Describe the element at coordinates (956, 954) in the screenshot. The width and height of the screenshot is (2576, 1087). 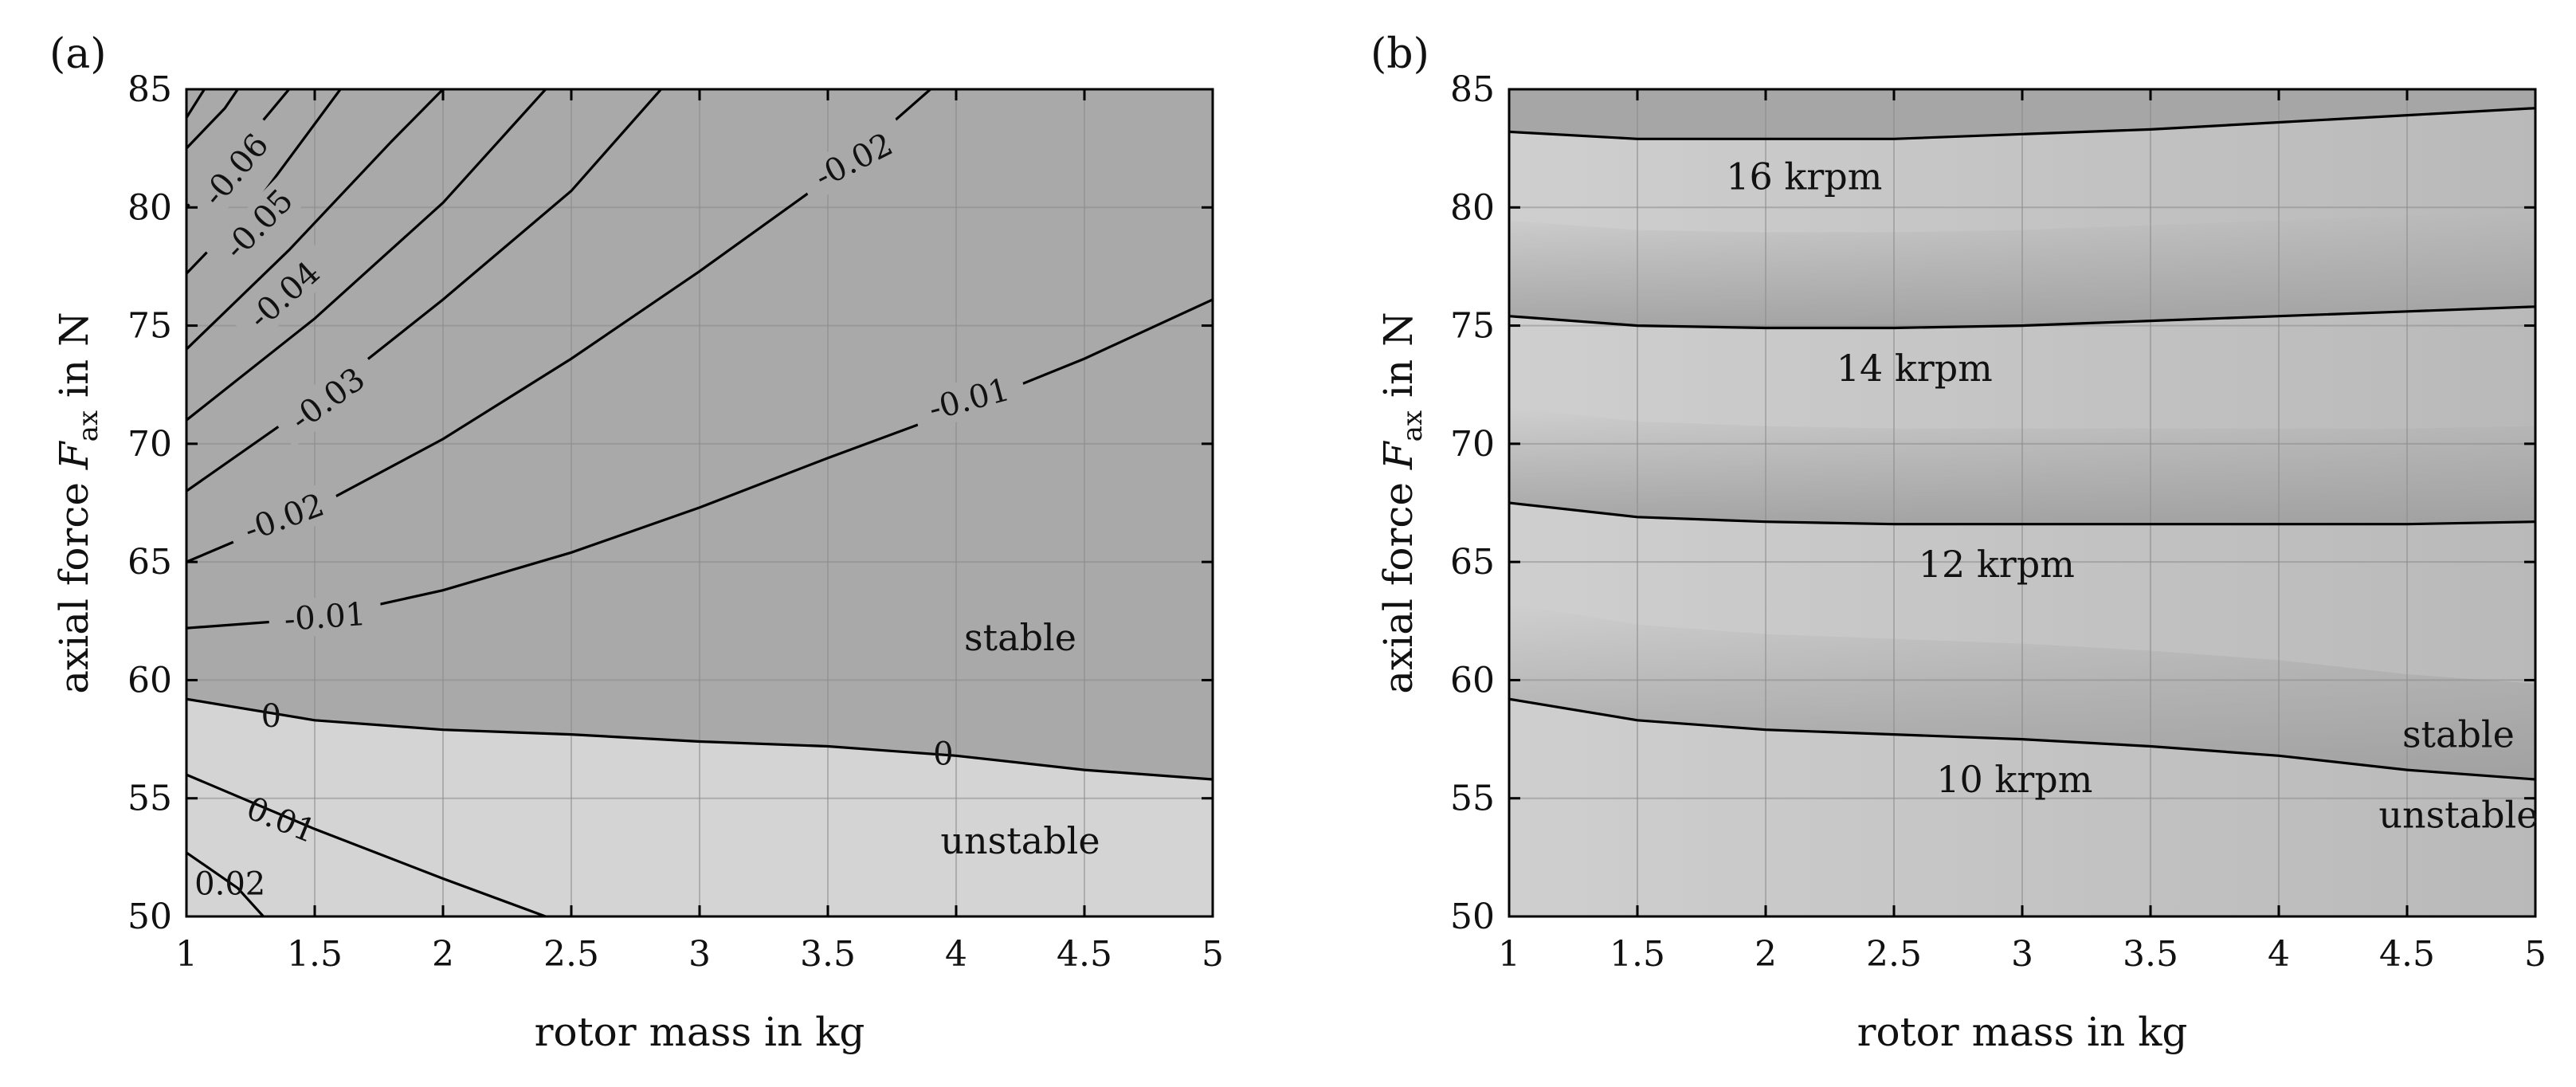
I see `panel-a-x-tick-label-4: 4` at that location.